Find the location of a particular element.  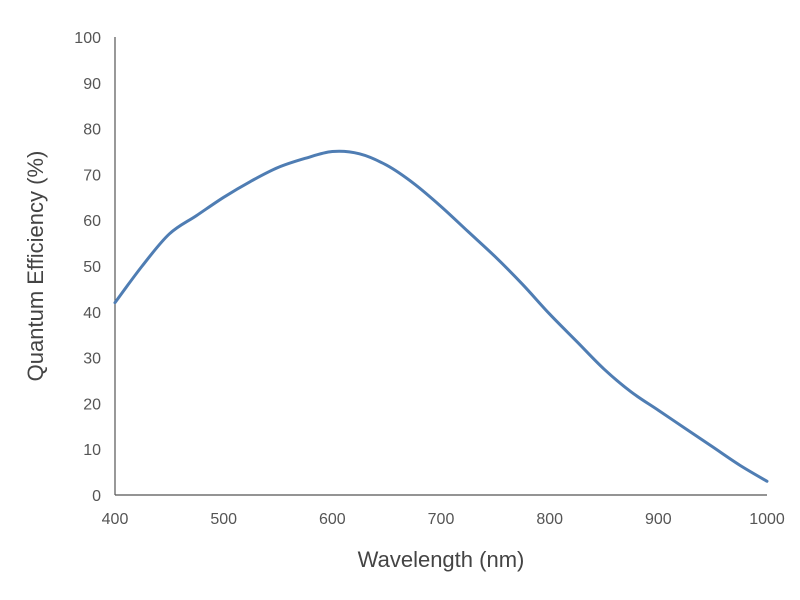

y-tick-label: 60 is located at coordinates (92, 221).